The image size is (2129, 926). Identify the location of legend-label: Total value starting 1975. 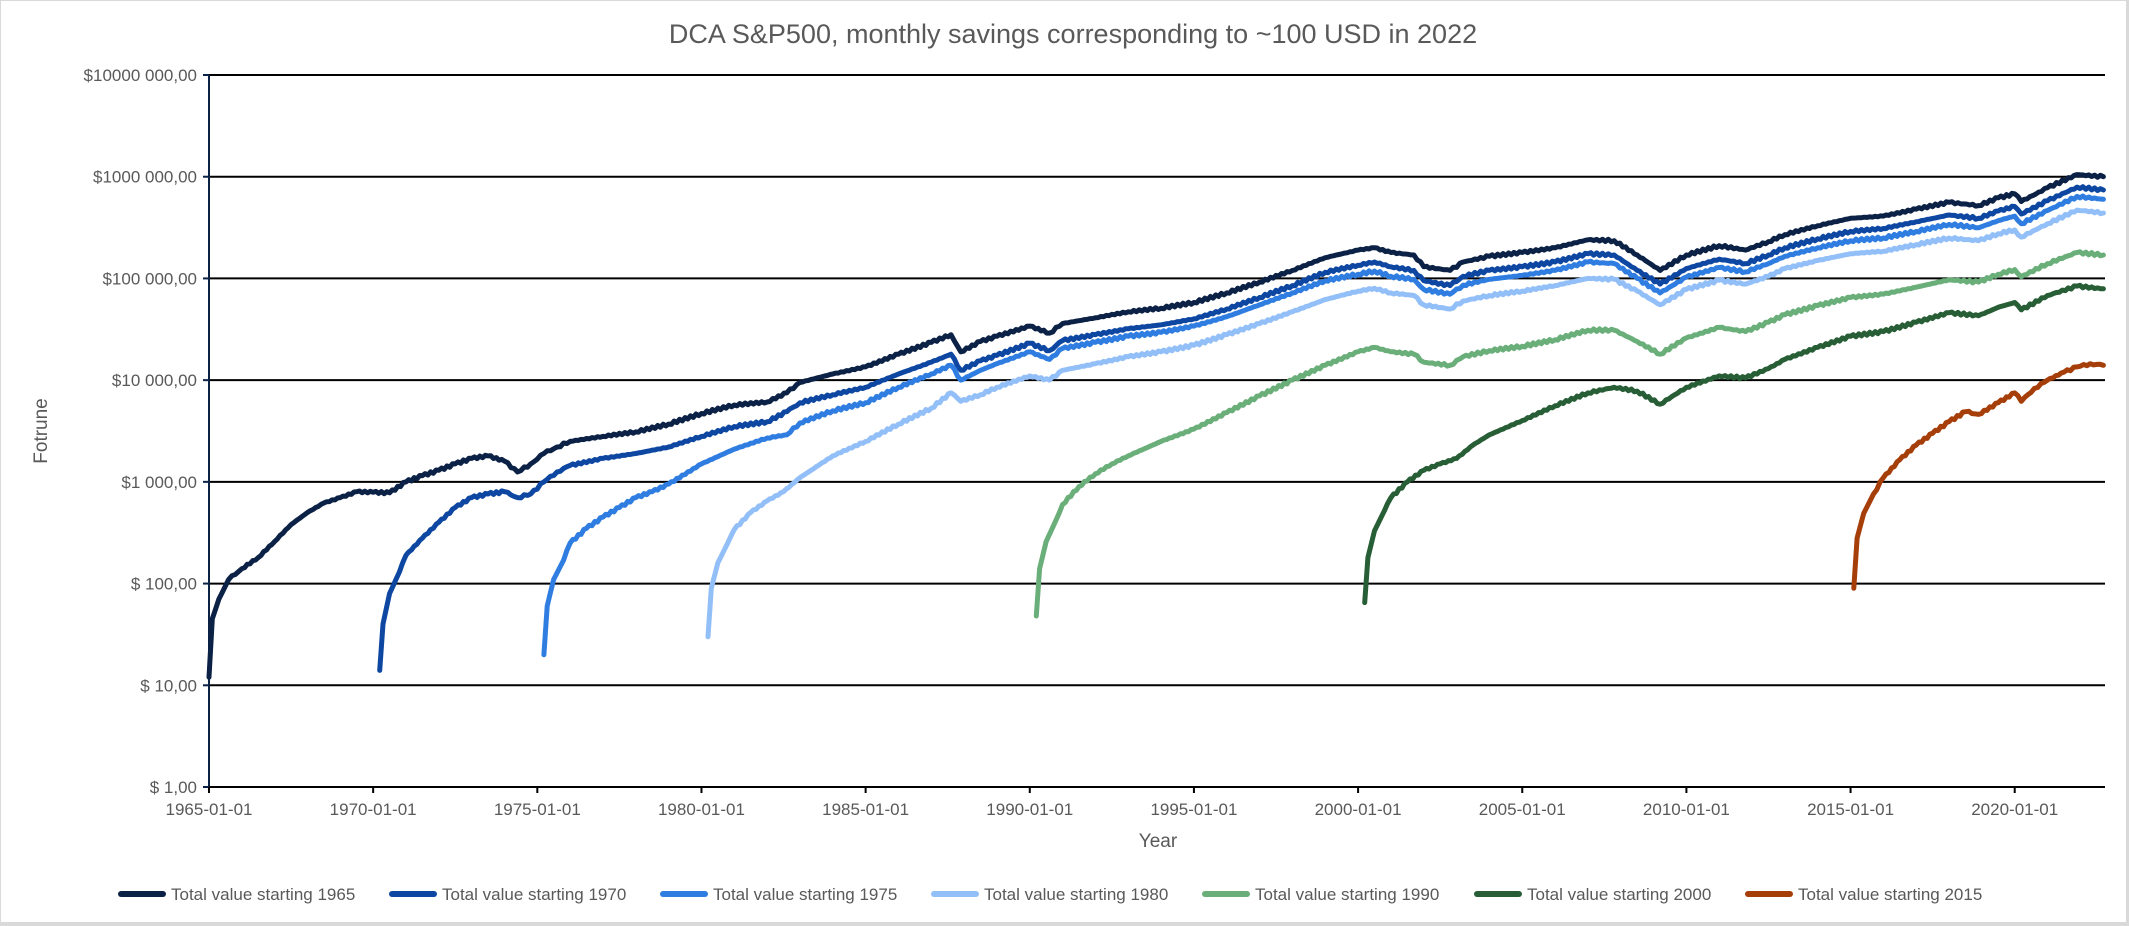
(805, 894).